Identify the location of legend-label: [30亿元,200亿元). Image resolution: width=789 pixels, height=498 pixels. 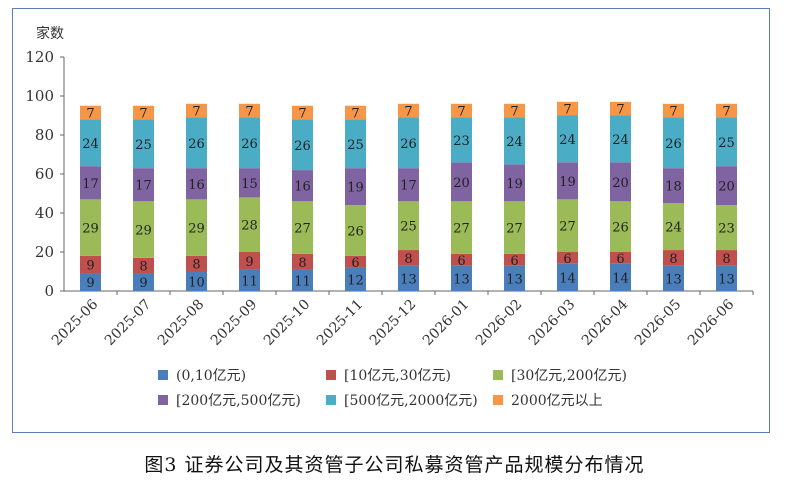
(569, 376).